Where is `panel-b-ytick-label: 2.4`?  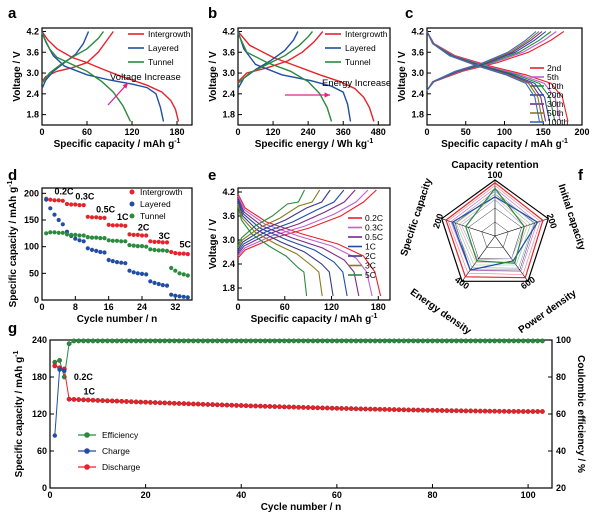 panel-b-ytick-label: 2.4 is located at coordinates (228, 94).